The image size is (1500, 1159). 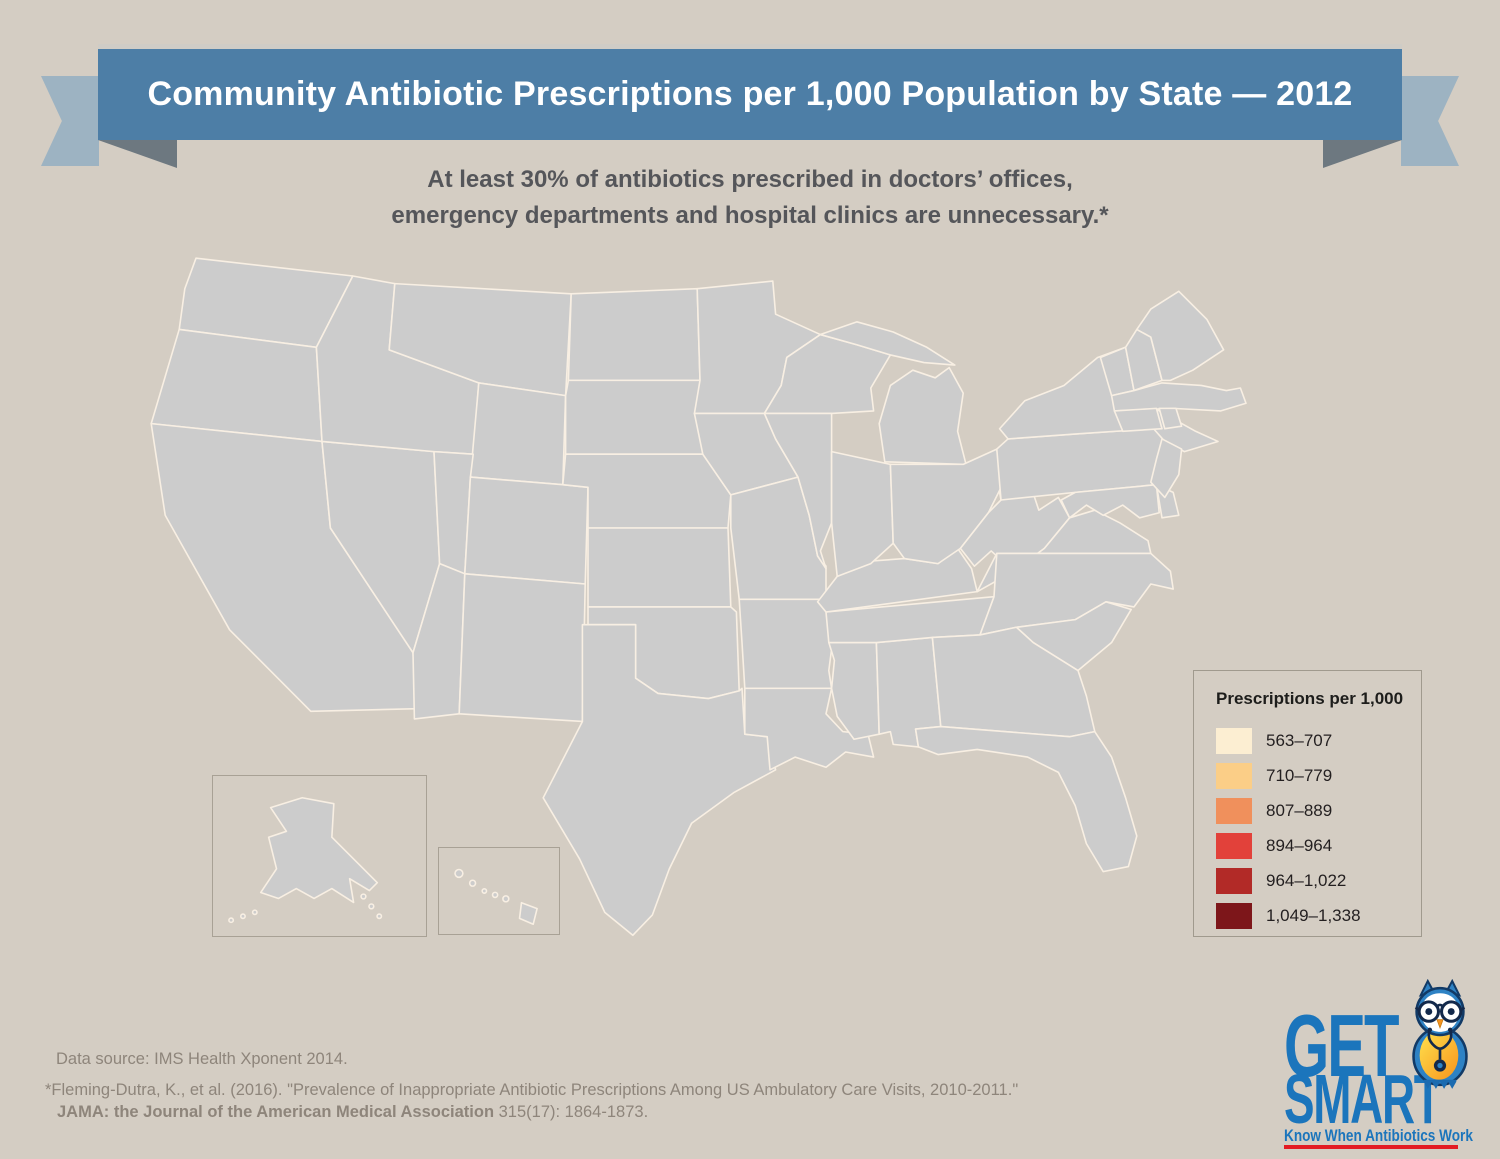 What do you see at coordinates (809, 728) in the screenshot?
I see `state-la` at bounding box center [809, 728].